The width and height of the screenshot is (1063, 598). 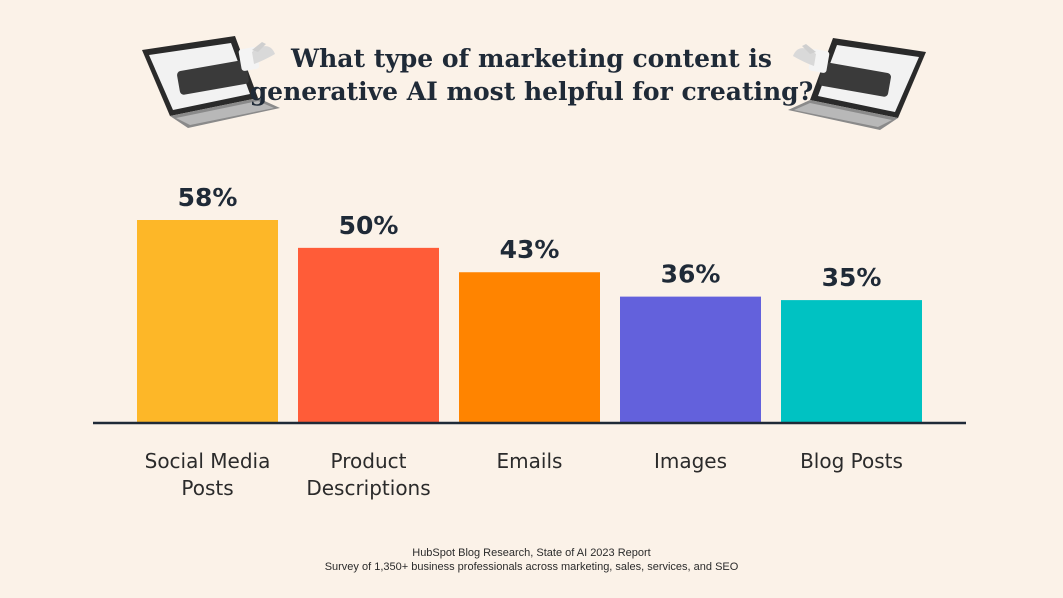 What do you see at coordinates (691, 274) in the screenshot?
I see `value-label-4: 36%` at bounding box center [691, 274].